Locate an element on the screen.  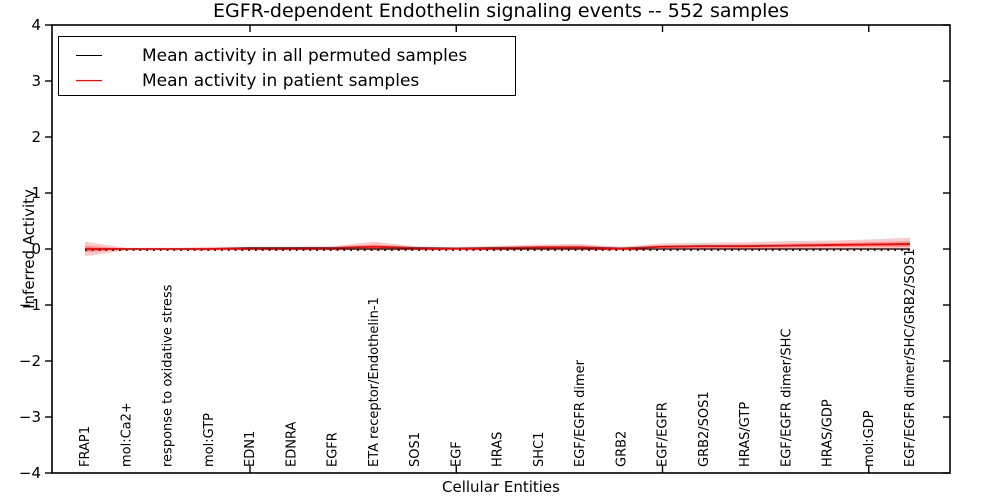
y-tick-label: −3 is located at coordinates (30, 417).